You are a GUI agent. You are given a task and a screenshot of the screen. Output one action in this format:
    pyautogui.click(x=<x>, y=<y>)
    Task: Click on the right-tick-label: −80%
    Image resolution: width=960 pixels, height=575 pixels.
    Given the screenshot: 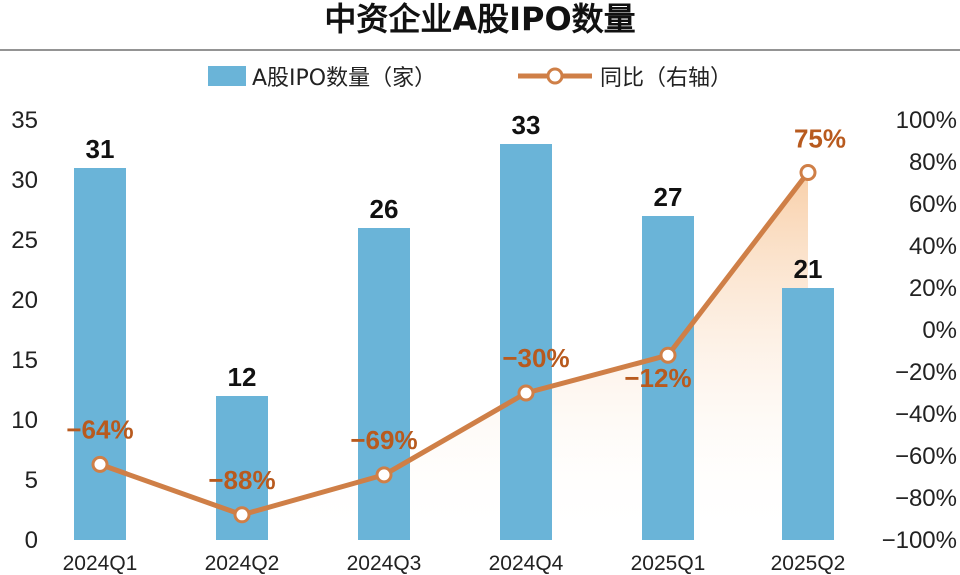 What is the action you would take?
    pyautogui.click(x=926, y=498)
    